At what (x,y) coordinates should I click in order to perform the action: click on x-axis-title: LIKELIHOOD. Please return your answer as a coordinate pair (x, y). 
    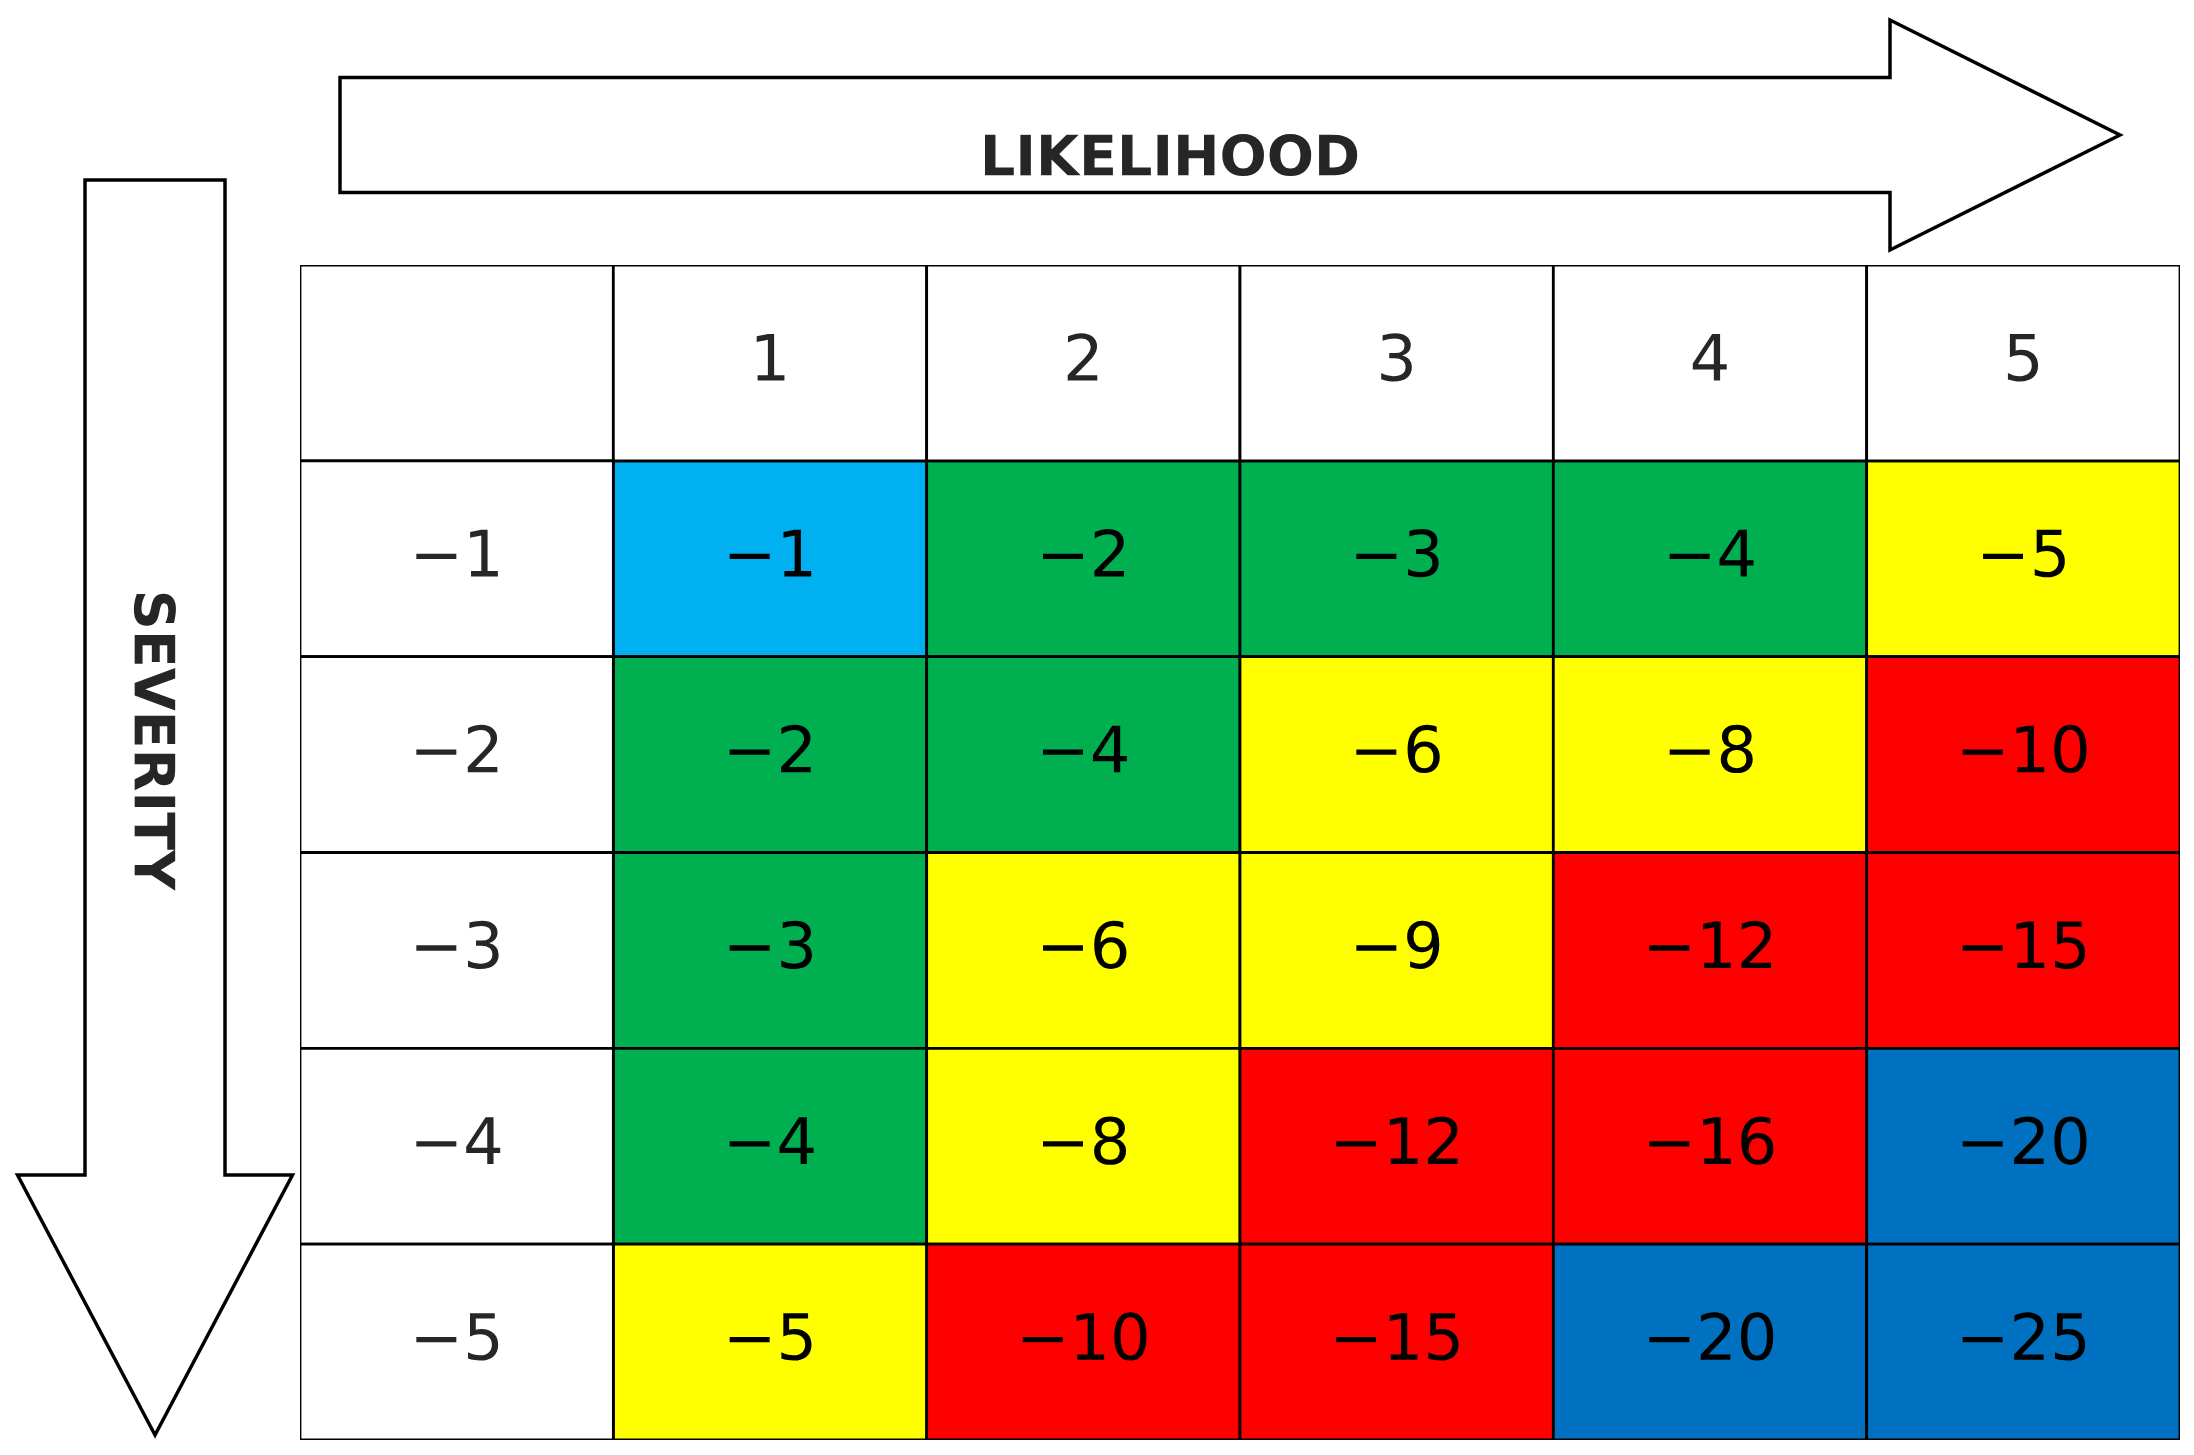
    Looking at the image, I should click on (1171, 155).